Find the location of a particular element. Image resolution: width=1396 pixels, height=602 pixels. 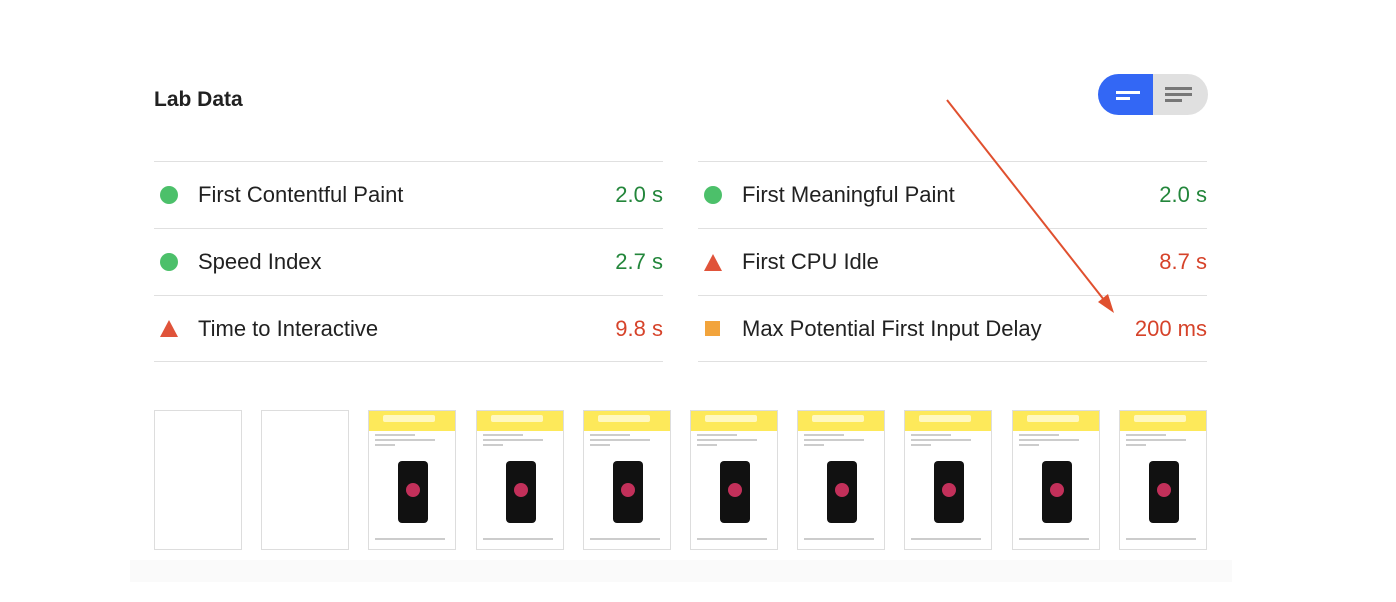

metric-label: First Contentful Paint is located at coordinates (301, 194).